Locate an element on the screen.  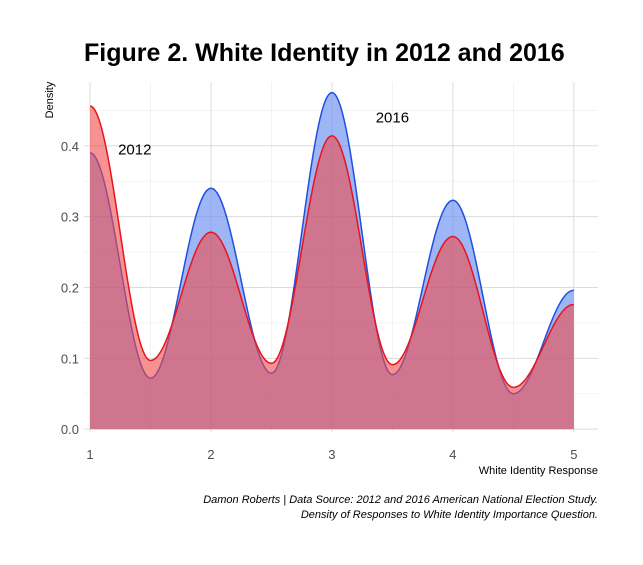
x-axis-title: White Identity Response is located at coordinates (538, 471).